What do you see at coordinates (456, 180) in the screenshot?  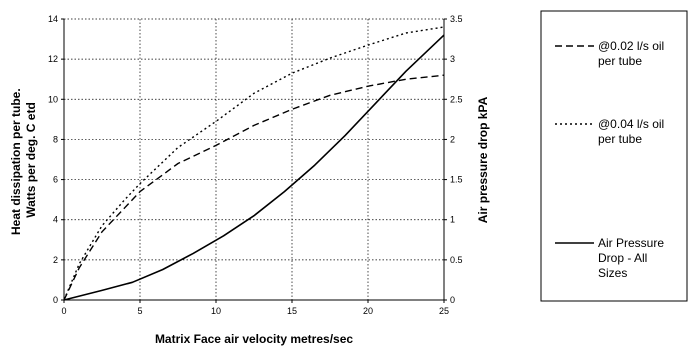 I see `y-right-tick-label: 1.5` at bounding box center [456, 180].